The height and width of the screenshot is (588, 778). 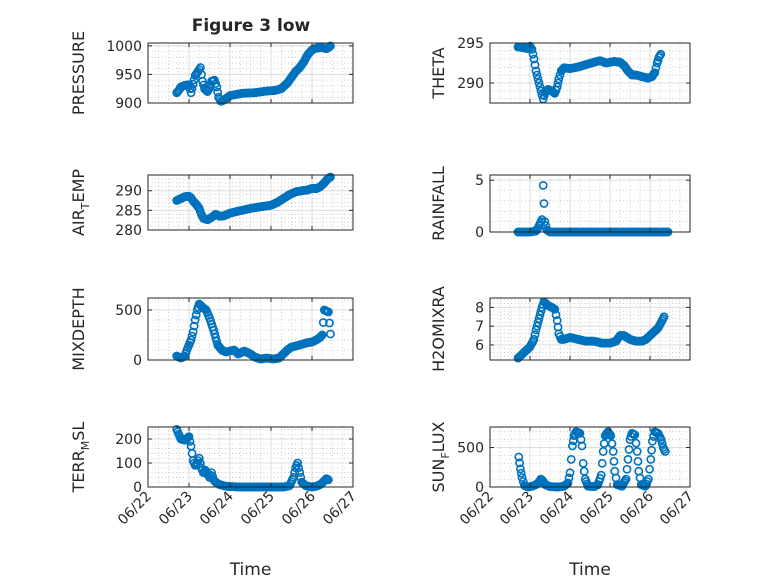 I want to click on y-tick-label: 500, so click(x=128, y=311).